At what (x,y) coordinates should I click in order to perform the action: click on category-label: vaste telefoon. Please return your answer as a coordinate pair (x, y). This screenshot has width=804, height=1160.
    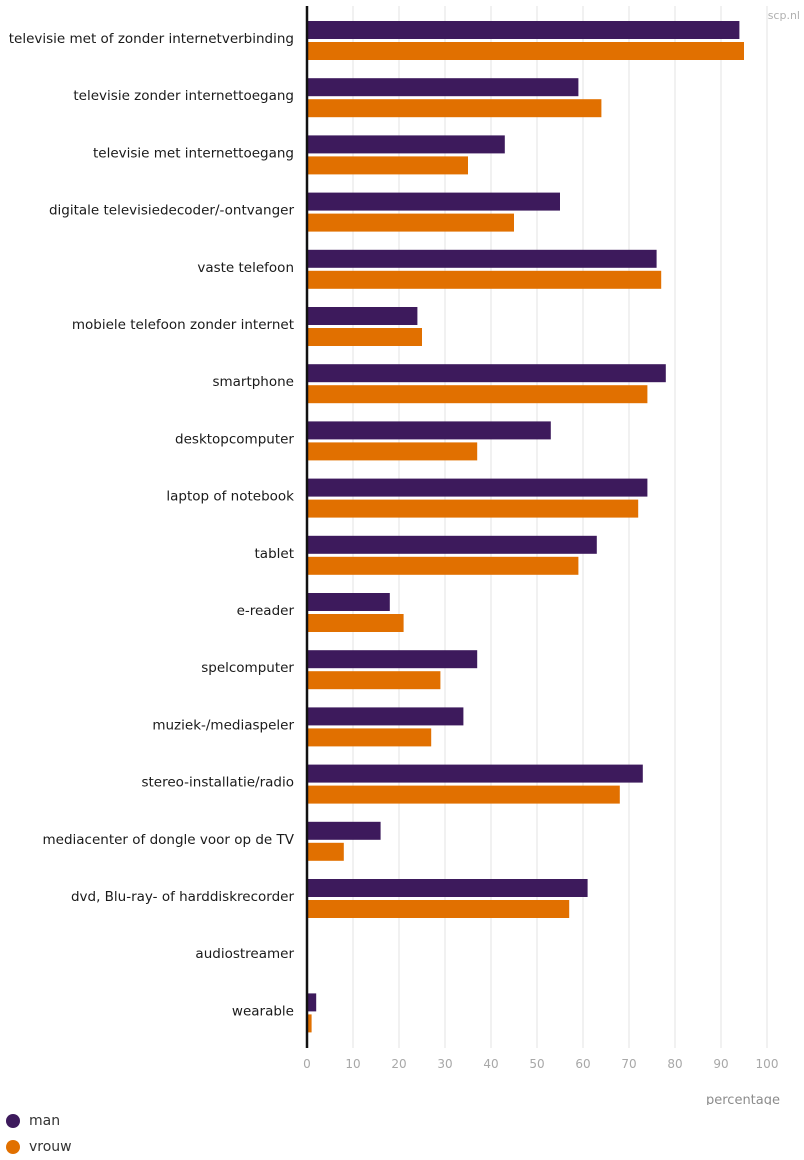
    Looking at the image, I should click on (245, 268).